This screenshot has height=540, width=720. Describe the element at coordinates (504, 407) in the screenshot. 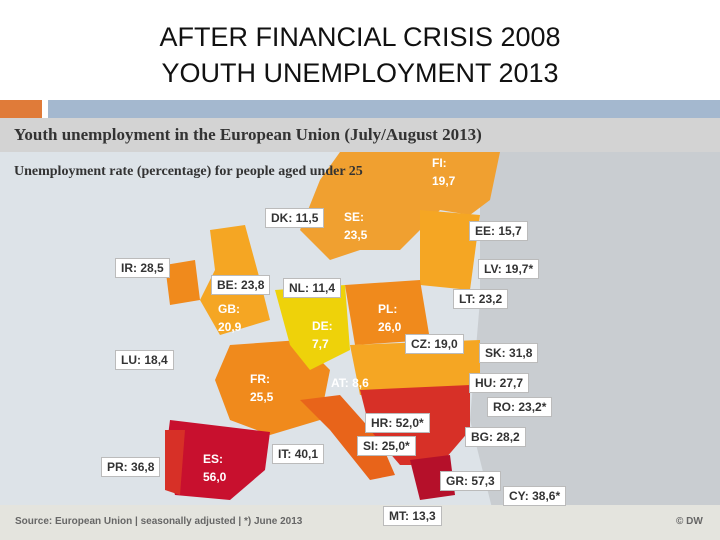

I see `label-text: RO:` at that location.